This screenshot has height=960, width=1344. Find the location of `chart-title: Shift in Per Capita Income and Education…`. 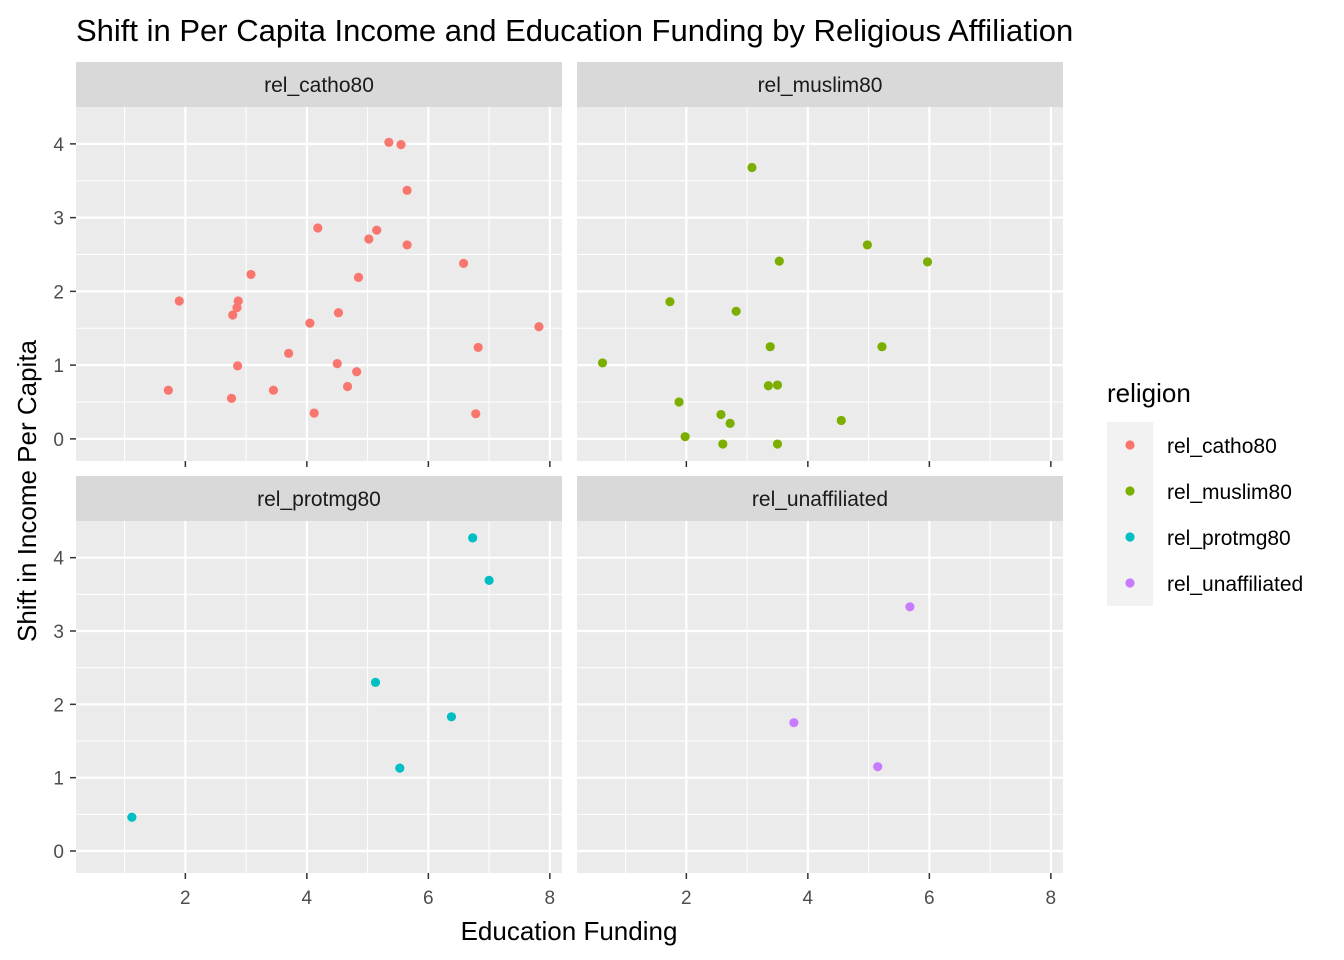

chart-title: Shift in Per Capita Income and Education… is located at coordinates (574, 30).